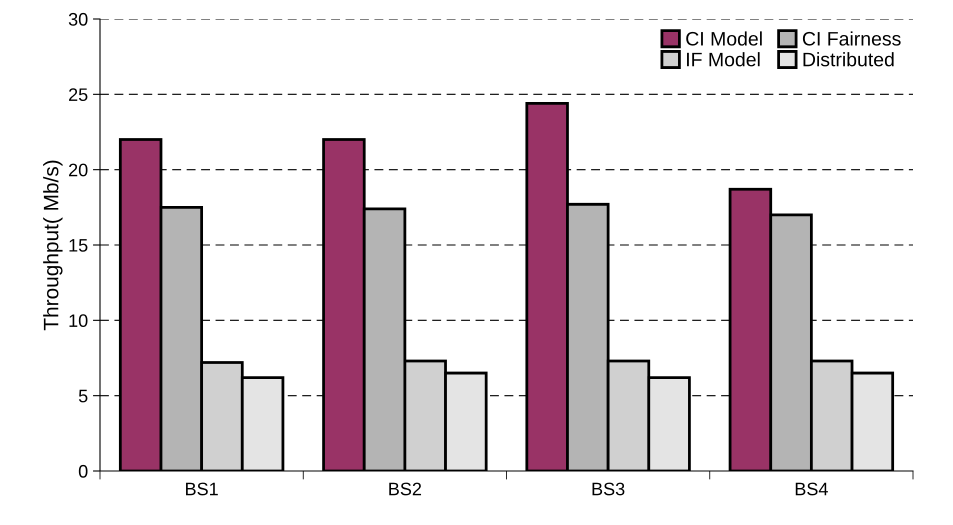  I want to click on x-tick-label: BS2, so click(405, 489).